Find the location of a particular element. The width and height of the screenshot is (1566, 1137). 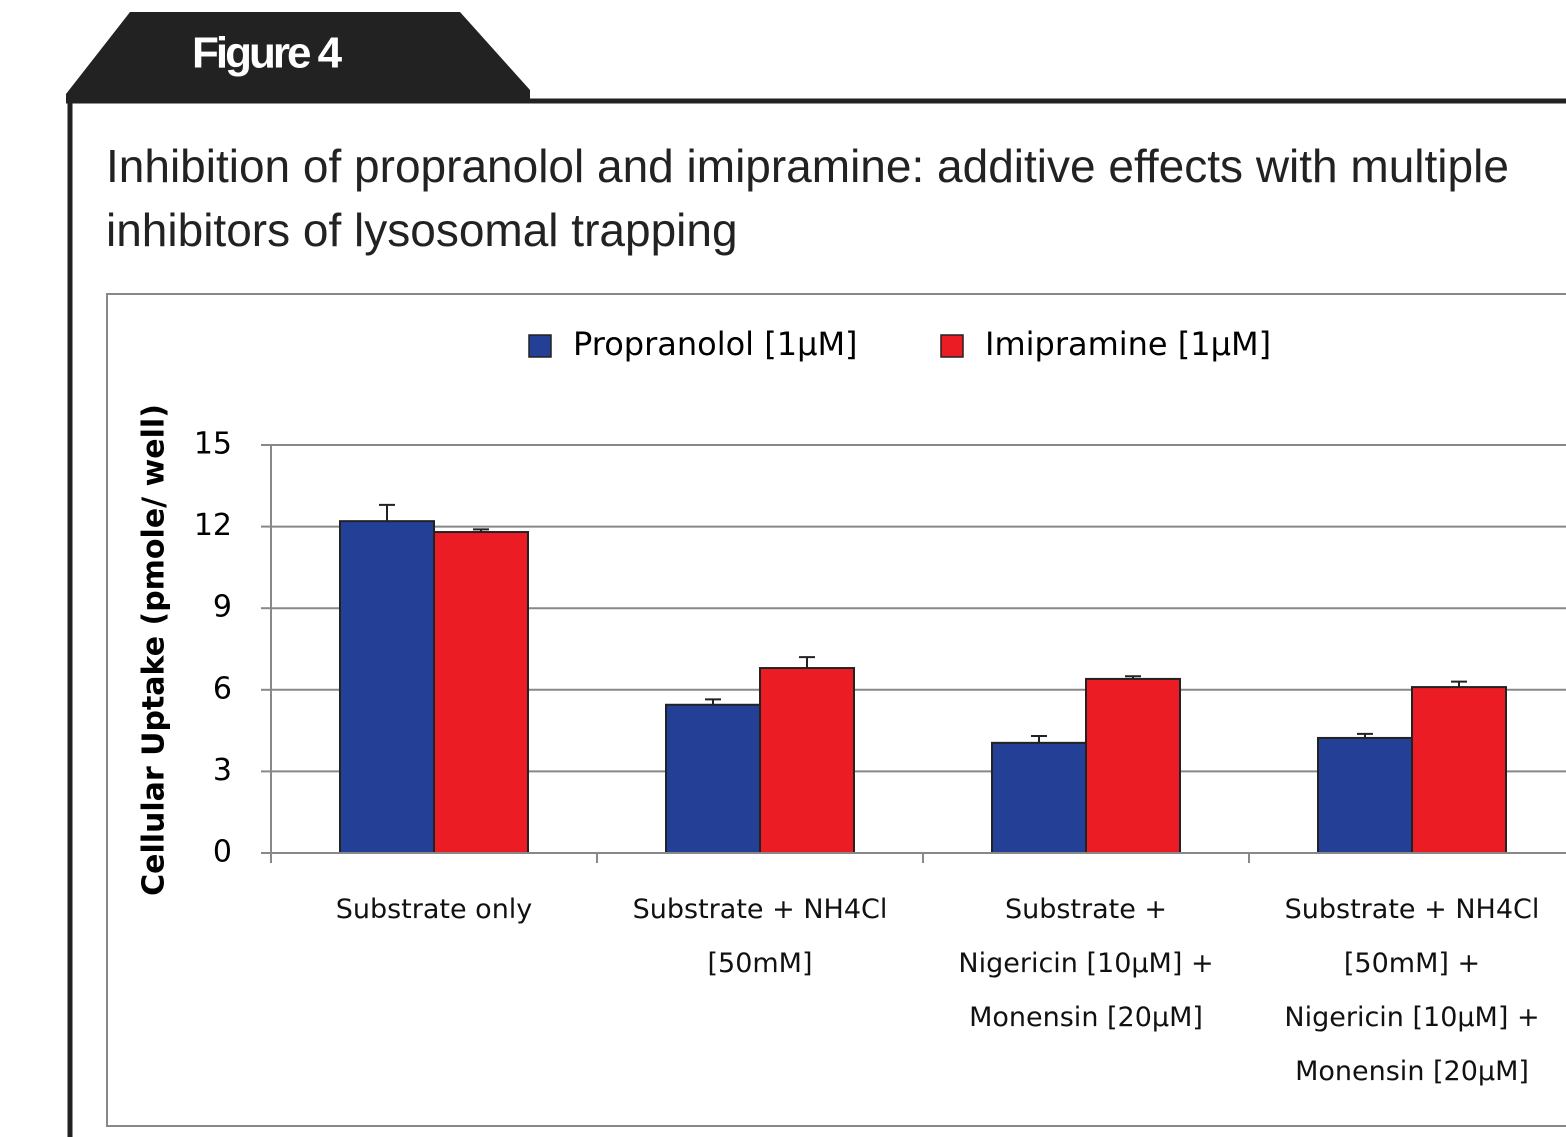

x-tick-label: Substrate + NH4Cl [50mM] is located at coordinates (760, 936).